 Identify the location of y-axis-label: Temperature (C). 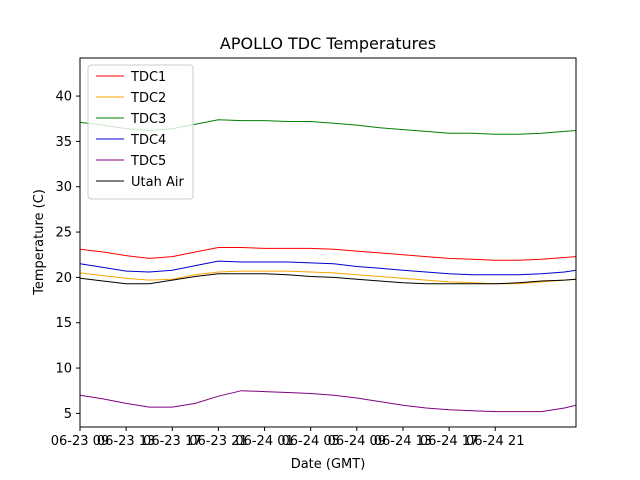
(39, 242).